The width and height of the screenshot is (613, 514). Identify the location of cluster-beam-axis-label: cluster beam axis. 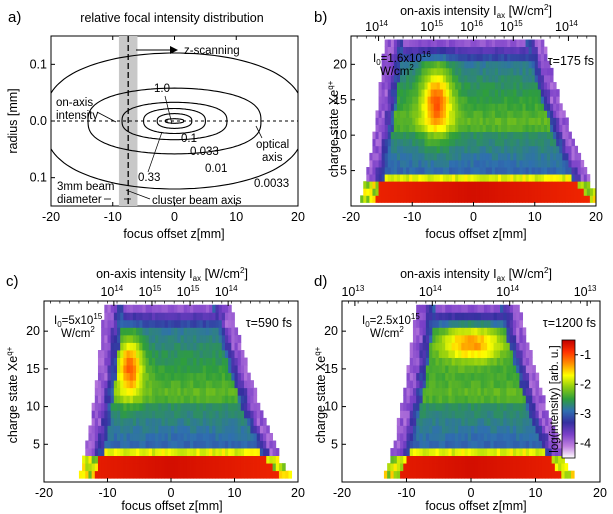
(197, 201).